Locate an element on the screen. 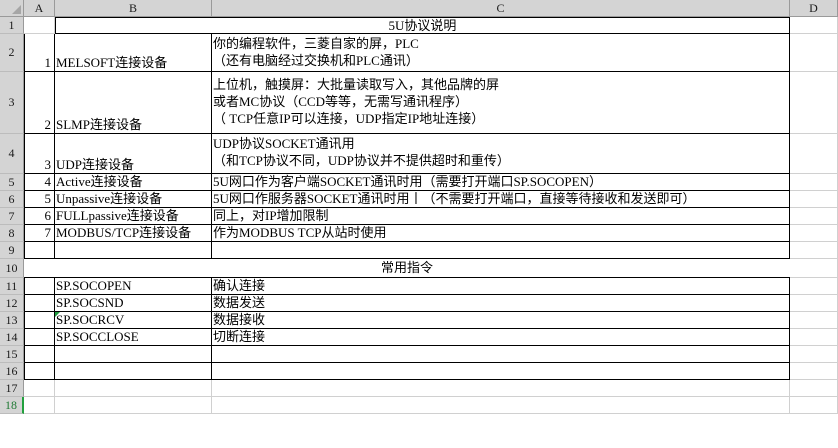 The height and width of the screenshot is (448, 838). row-header-11: 11 is located at coordinates (12, 286).